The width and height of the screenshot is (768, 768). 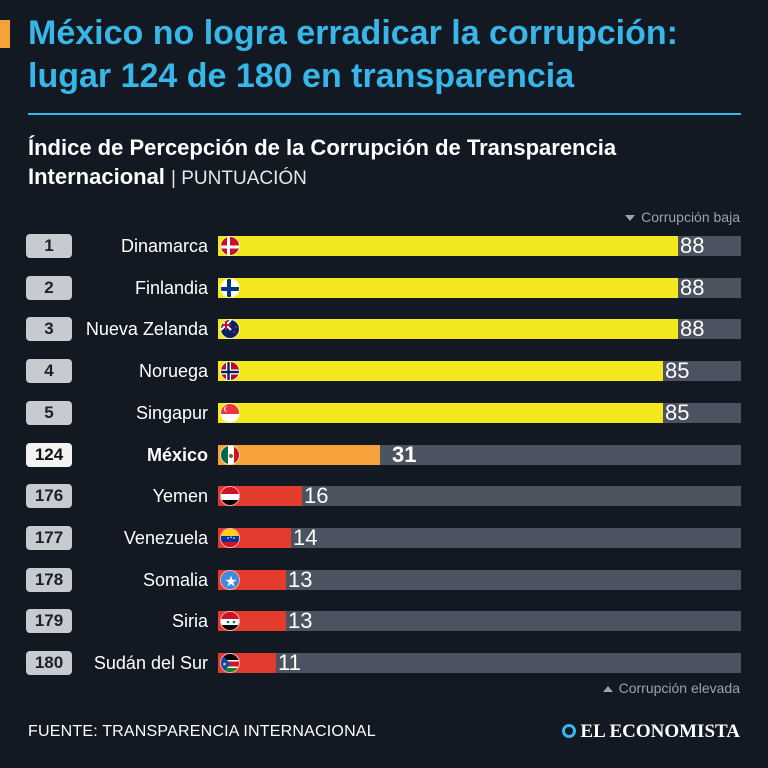 What do you see at coordinates (49, 329) in the screenshot?
I see `rank-badge: 3` at bounding box center [49, 329].